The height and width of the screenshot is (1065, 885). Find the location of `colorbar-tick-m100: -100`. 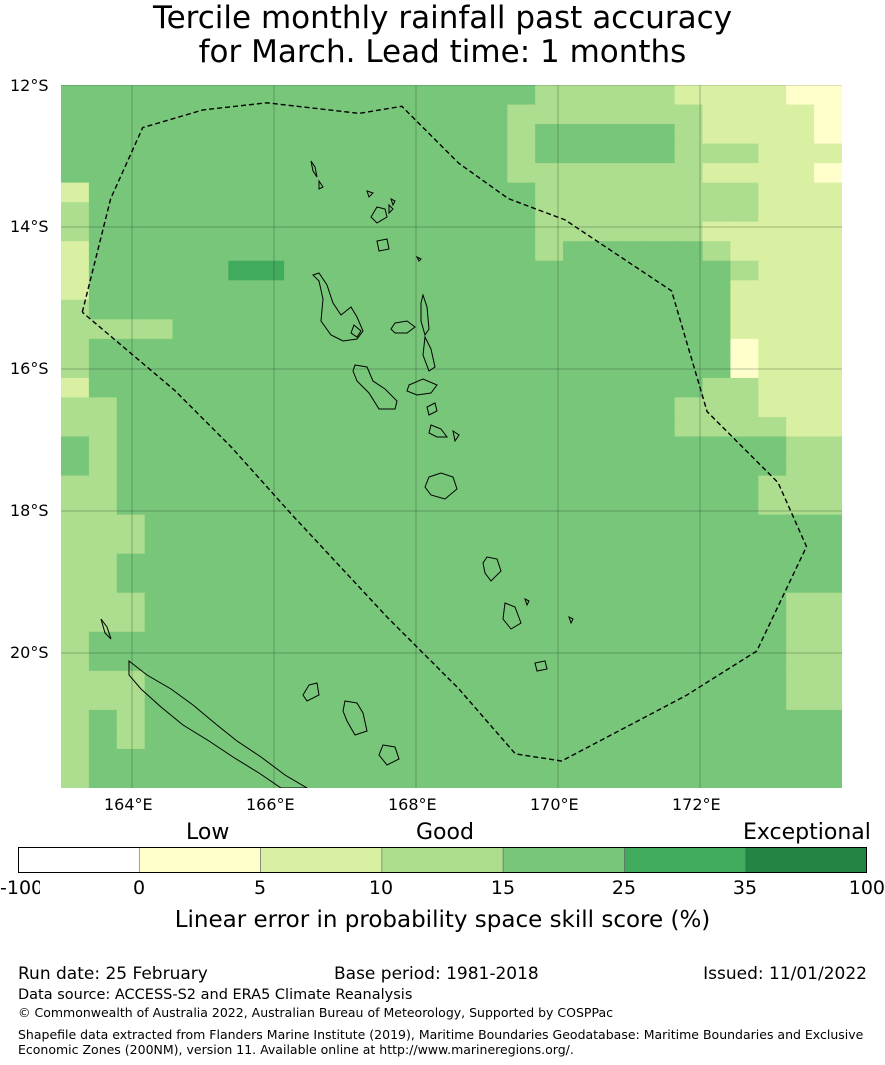

colorbar-tick-m100: -100 is located at coordinates (20, 888).